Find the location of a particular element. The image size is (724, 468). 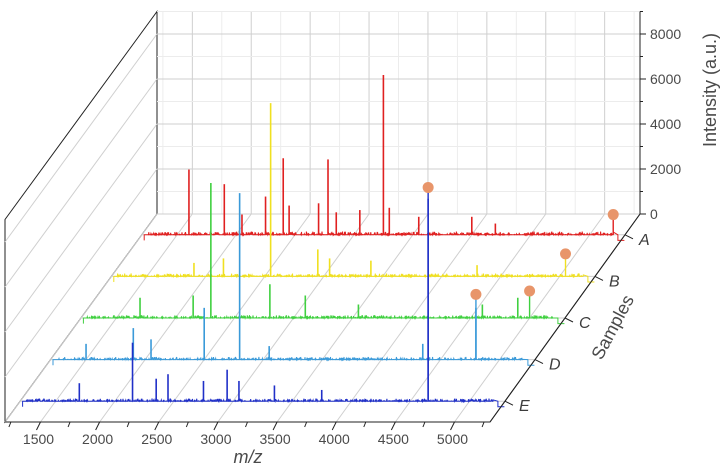

sample-label-B: B is located at coordinates (614, 281).